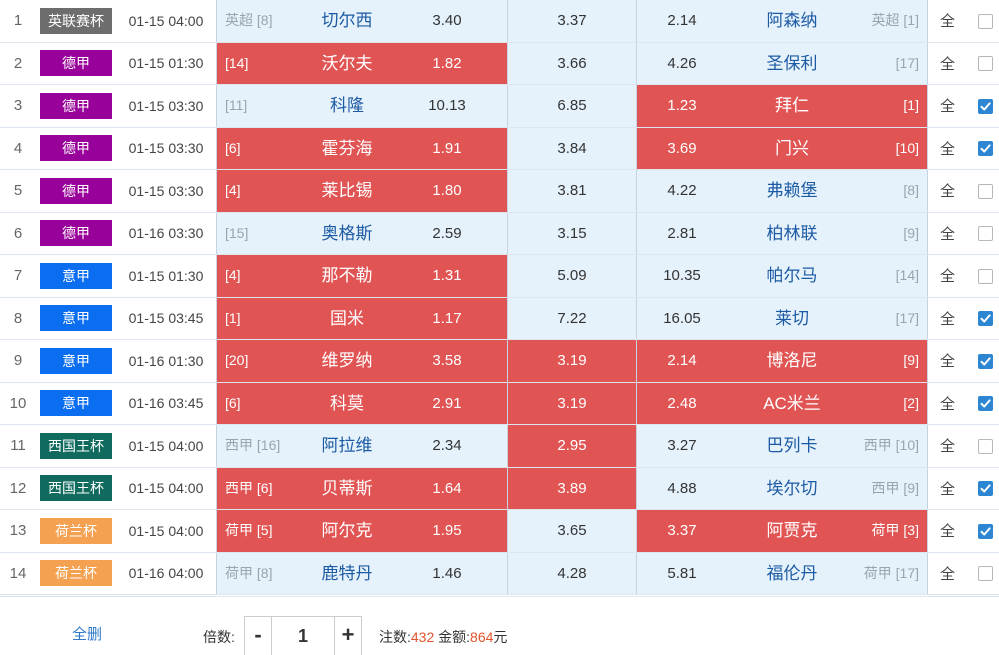  I want to click on home-win-option: 英超 [8] 切尔西 3.40, so click(362, 21).